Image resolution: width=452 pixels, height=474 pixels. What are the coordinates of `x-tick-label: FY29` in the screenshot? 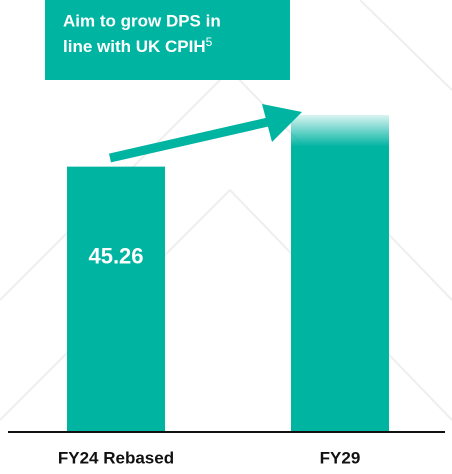 It's located at (340, 457).